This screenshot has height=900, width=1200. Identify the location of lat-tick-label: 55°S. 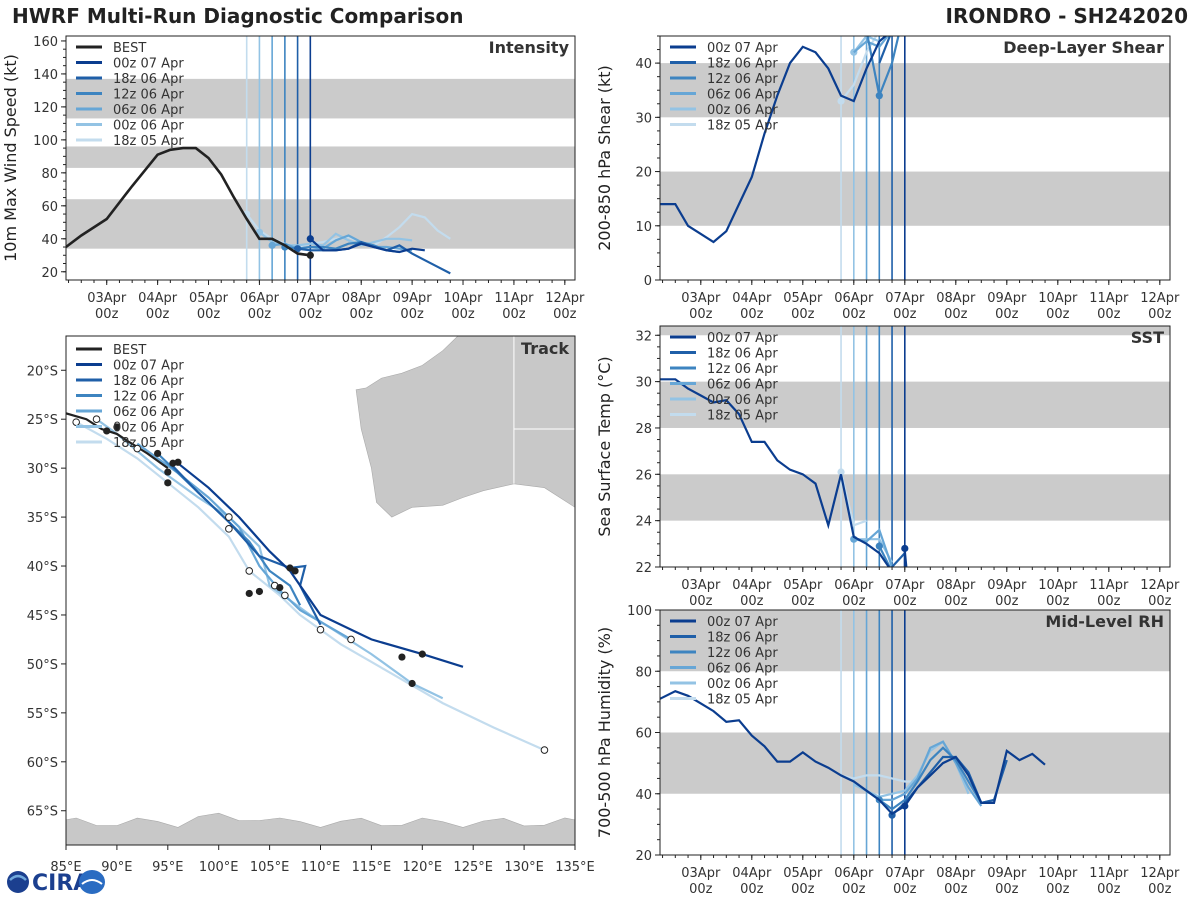
(42, 714).